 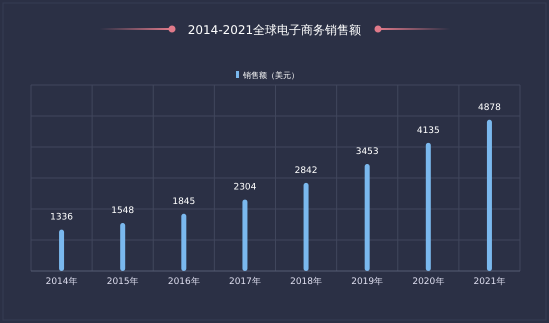 What do you see at coordinates (306, 281) in the screenshot?
I see `x-tick-label: 2018年` at bounding box center [306, 281].